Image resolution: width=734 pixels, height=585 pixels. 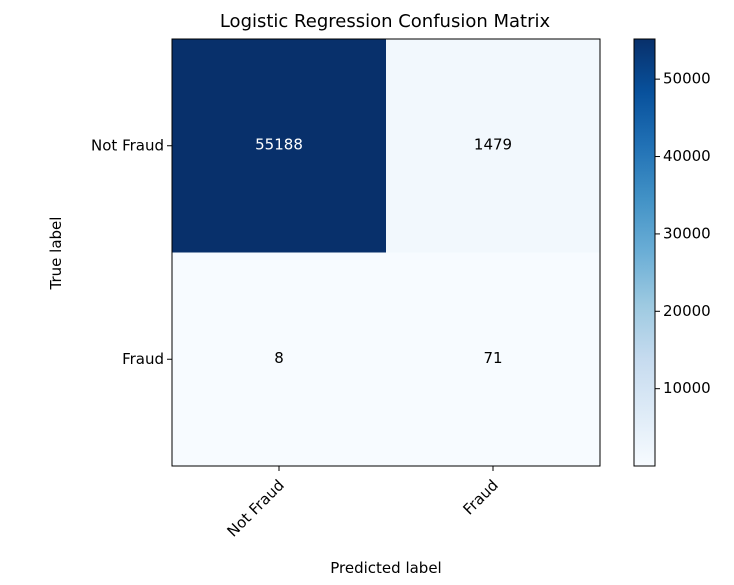 I want to click on cell-value-label: 8, so click(x=279, y=358).